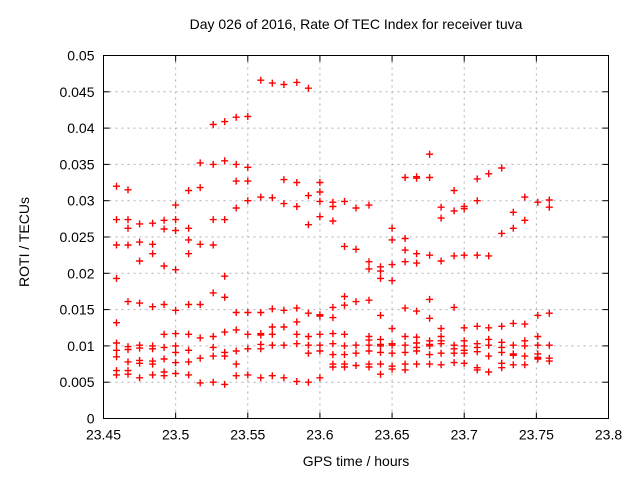  What do you see at coordinates (80, 201) in the screenshot?
I see `y-tick-label: 0.03` at bounding box center [80, 201].